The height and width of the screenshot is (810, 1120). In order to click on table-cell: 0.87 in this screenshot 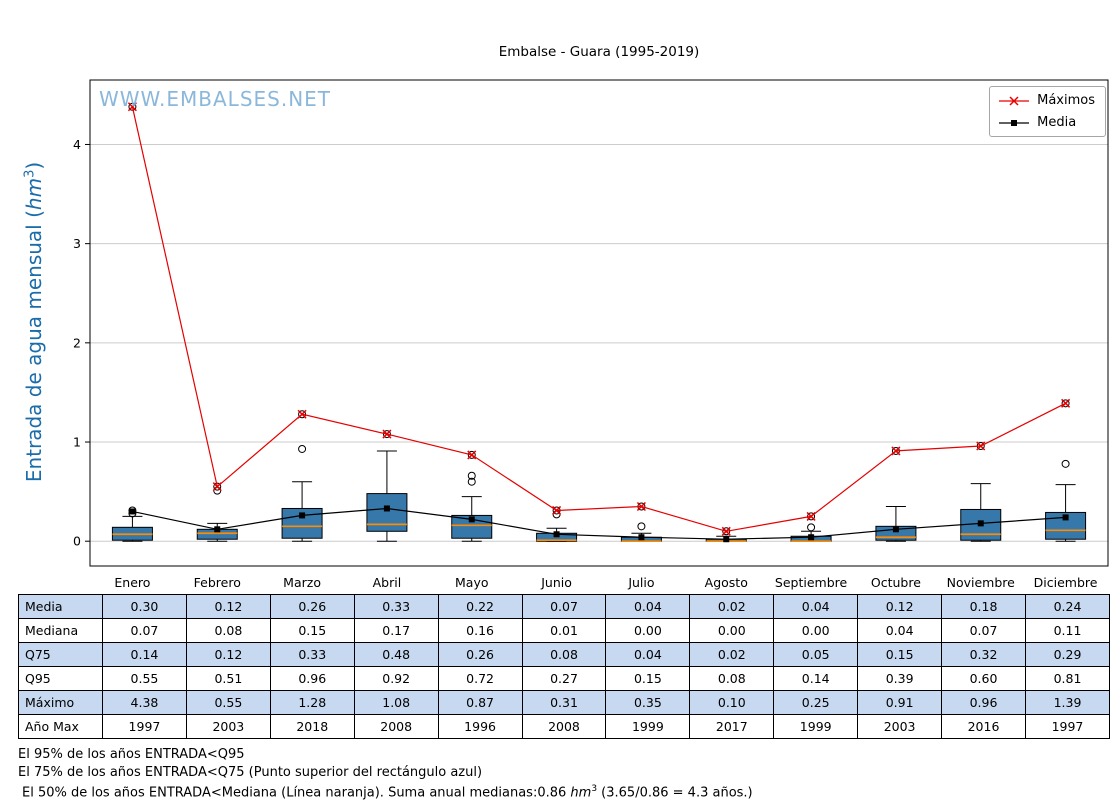, I will do `click(480, 702)`.